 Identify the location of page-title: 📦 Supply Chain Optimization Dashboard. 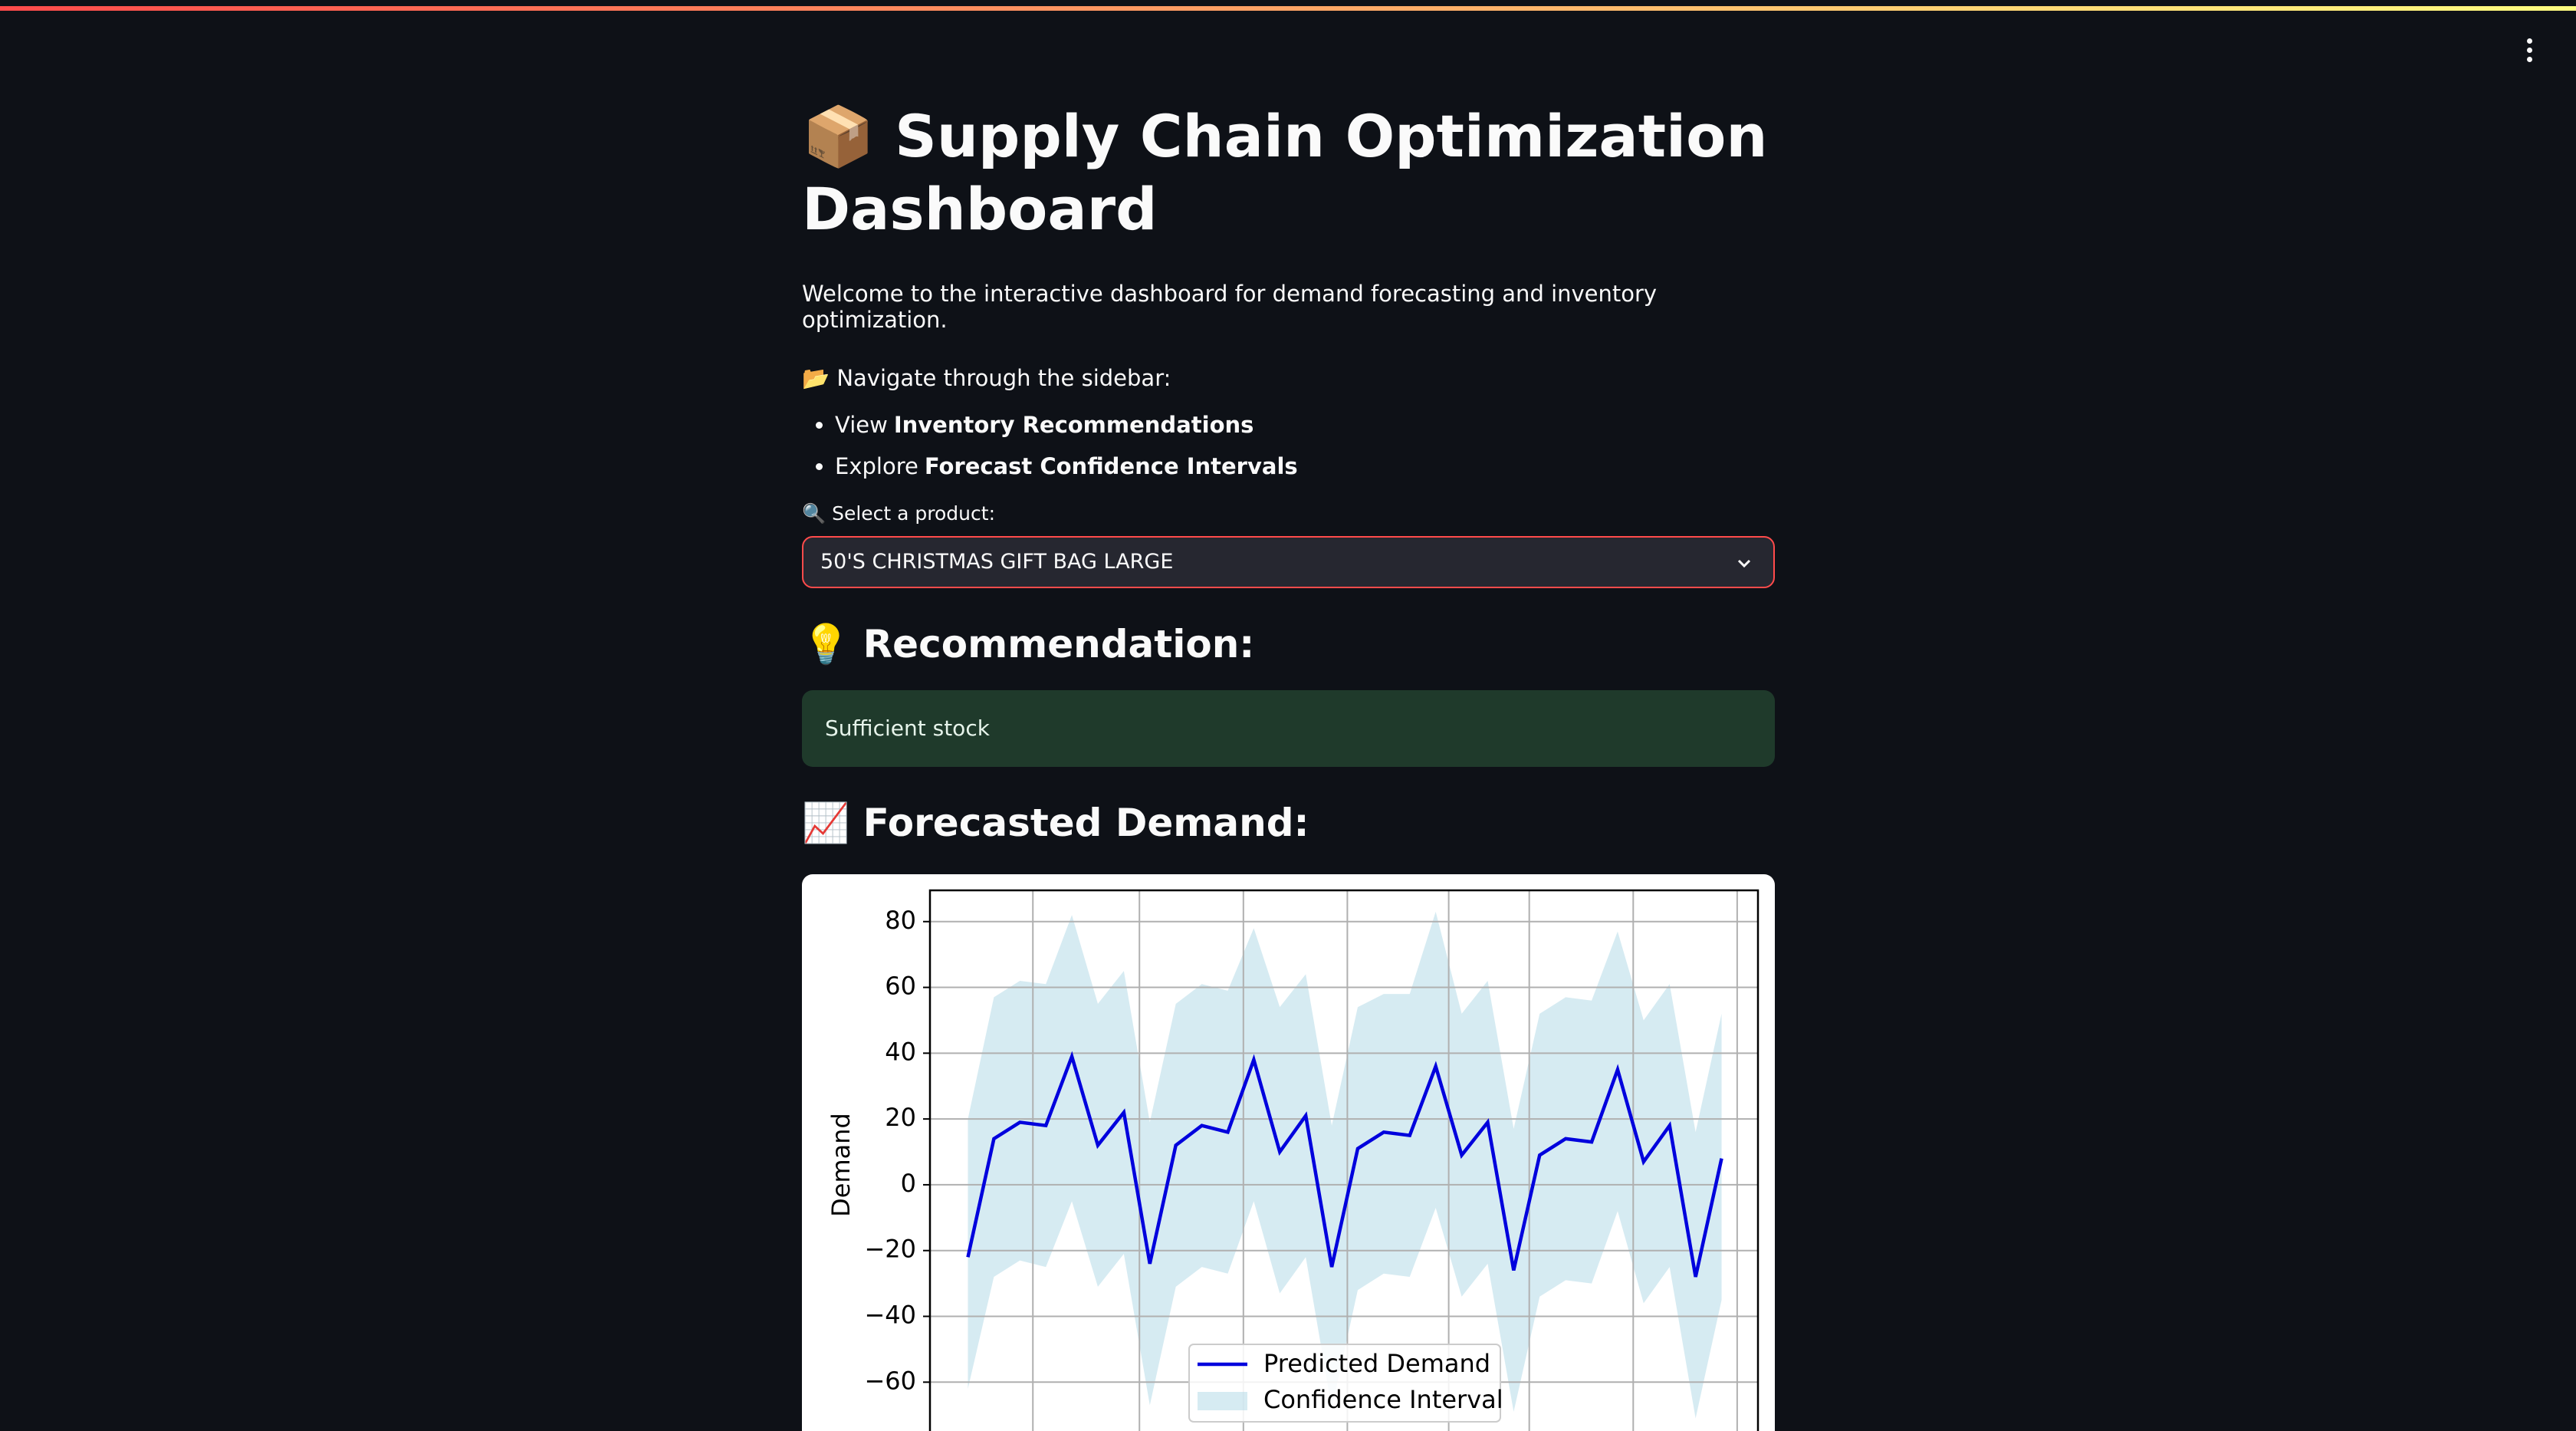
(1285, 172).